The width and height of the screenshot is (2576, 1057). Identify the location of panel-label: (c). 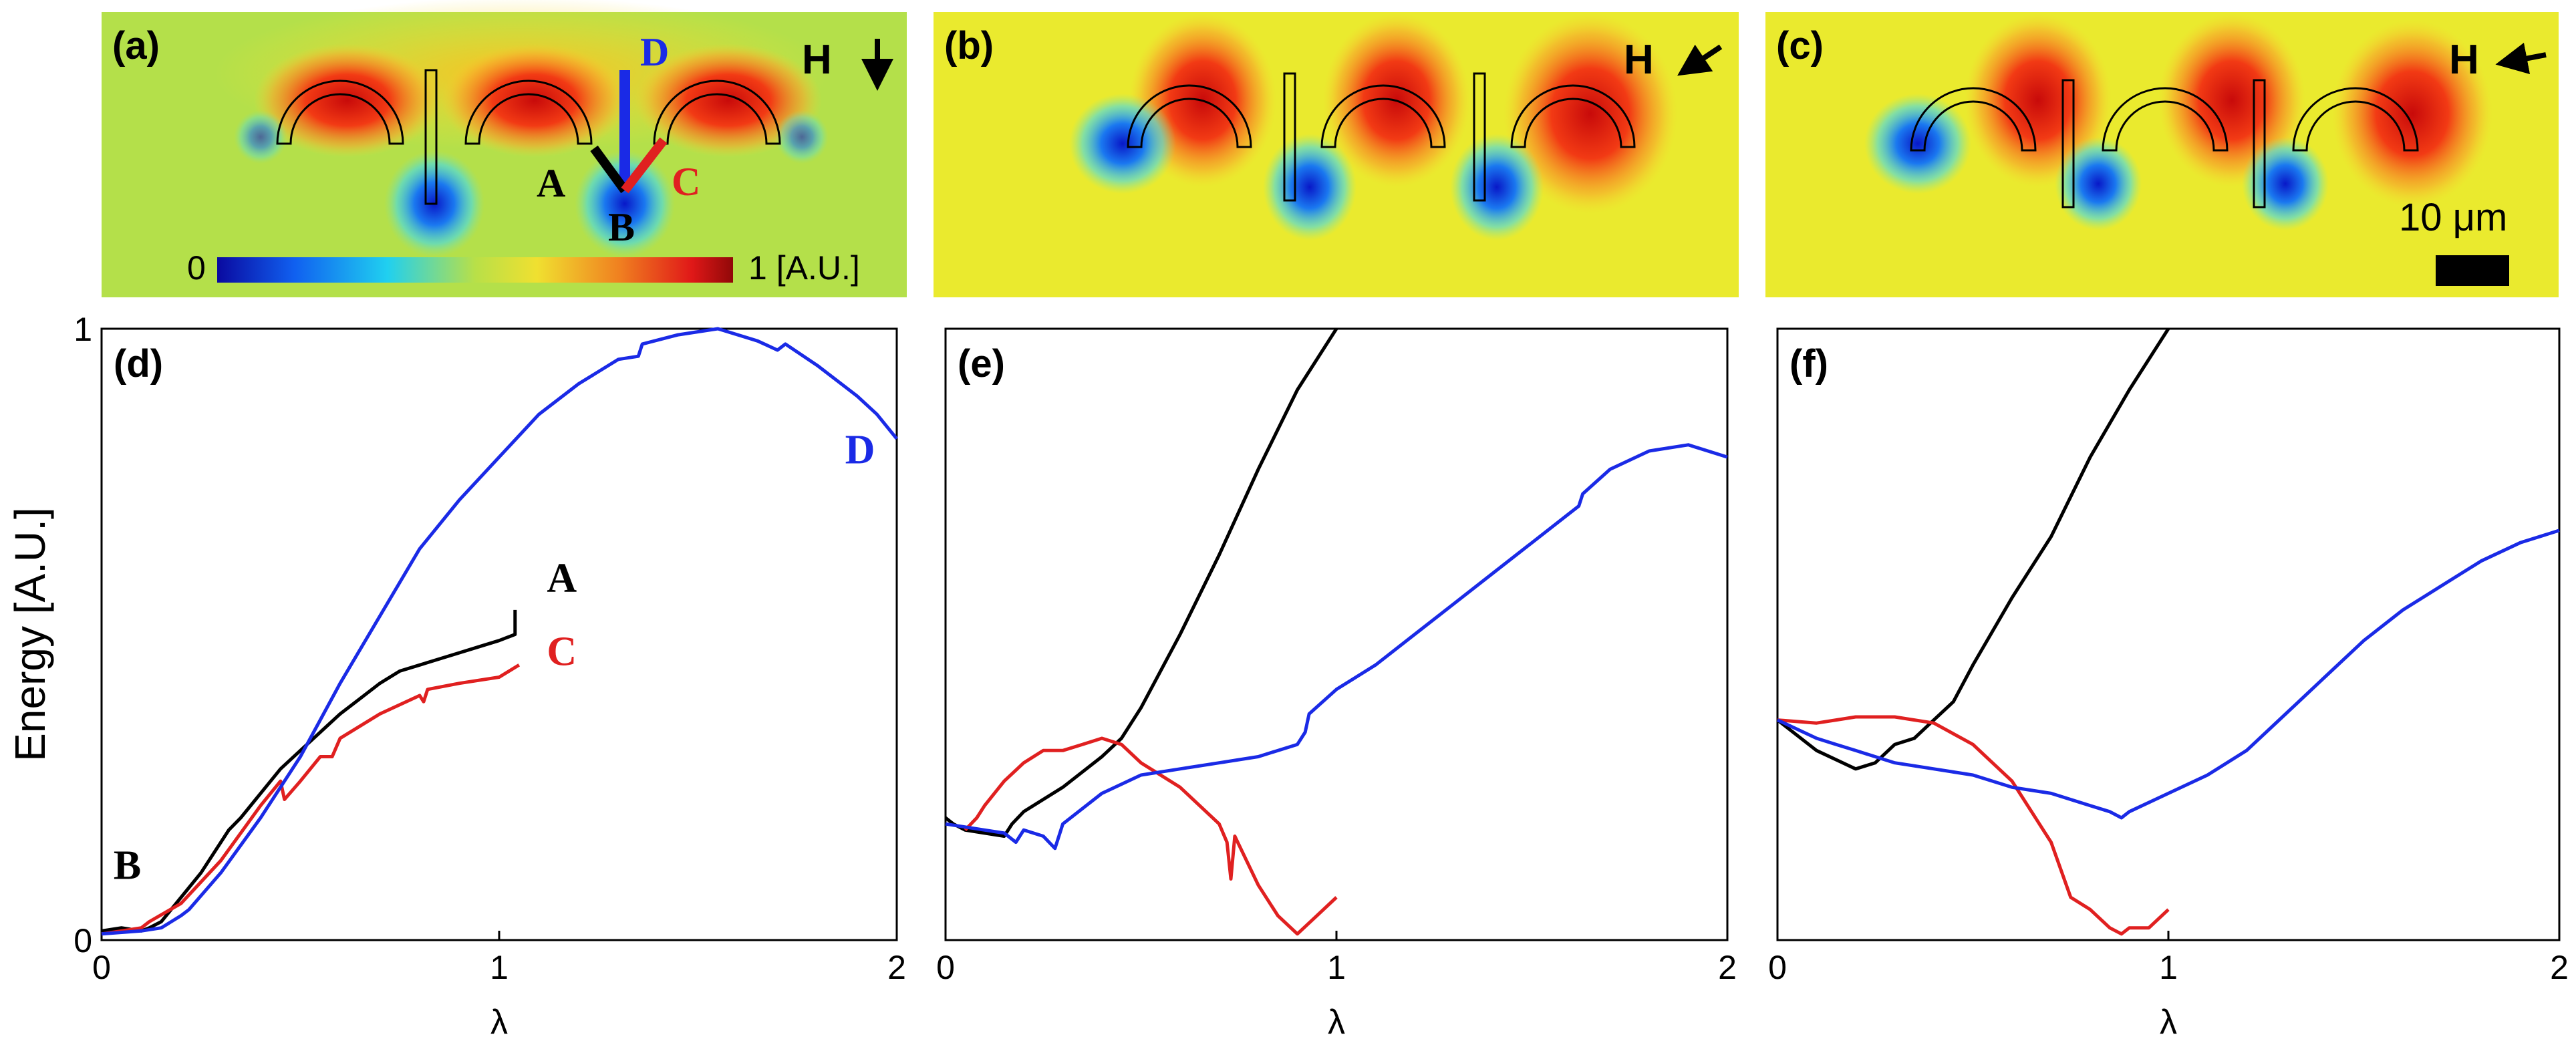
(1800, 45).